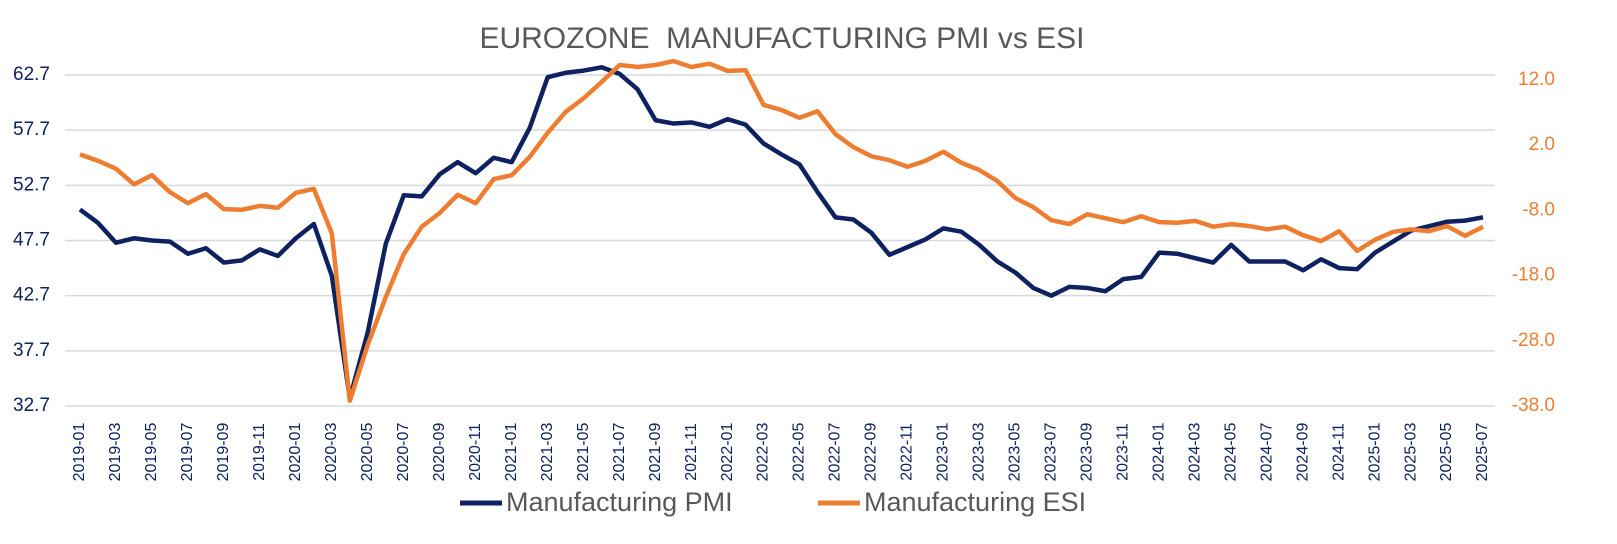 The image size is (1617, 544). Describe the element at coordinates (151, 452) in the screenshot. I see `x-tick-label: 2019-05` at that location.